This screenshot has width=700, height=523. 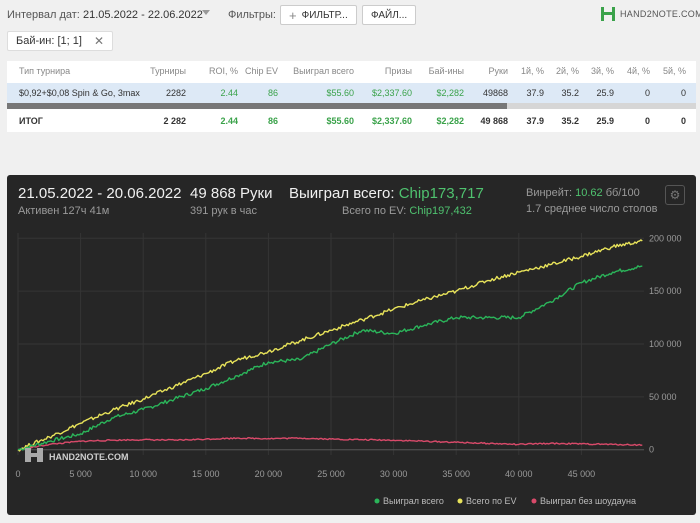 What do you see at coordinates (651, 450) in the screenshot?
I see `y-tick-label: 0` at bounding box center [651, 450].